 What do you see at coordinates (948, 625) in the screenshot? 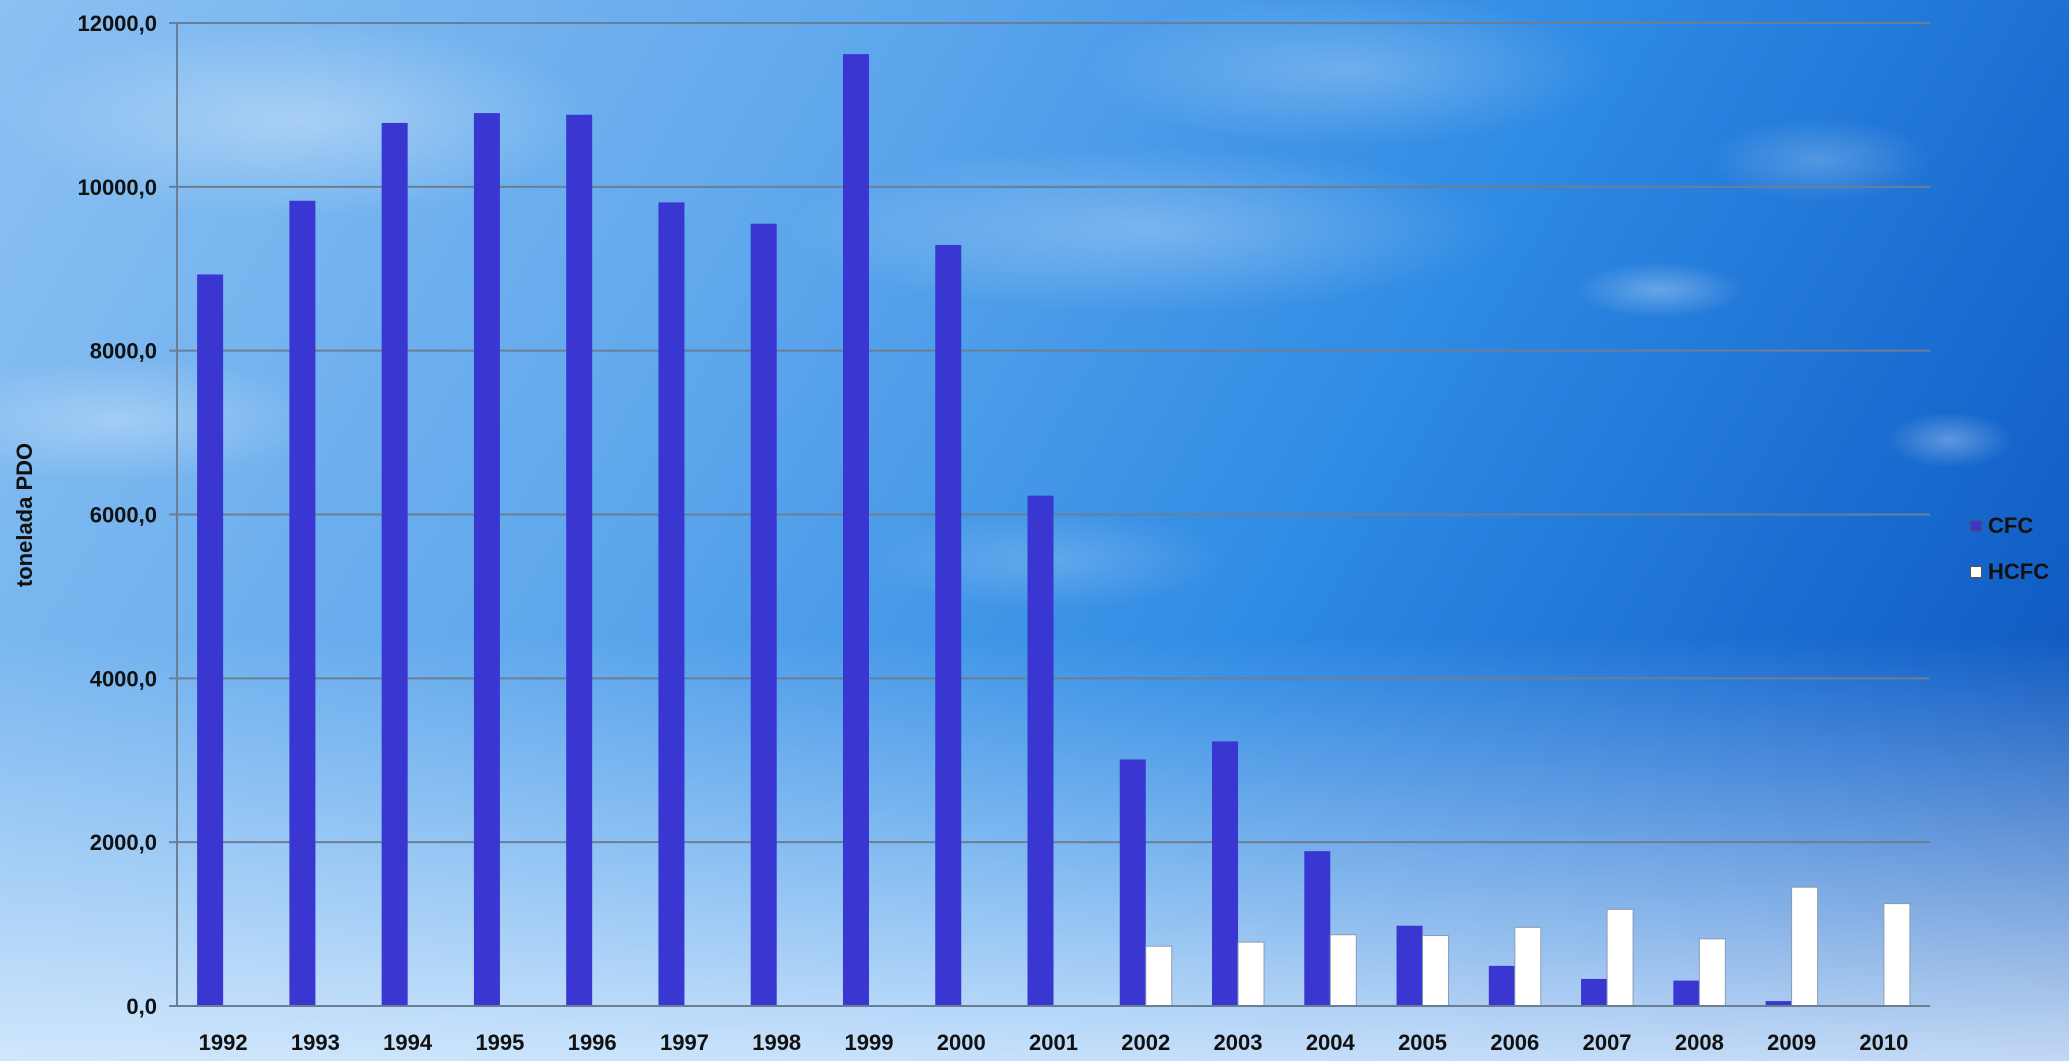
I see `bar-cfc-2000` at bounding box center [948, 625].